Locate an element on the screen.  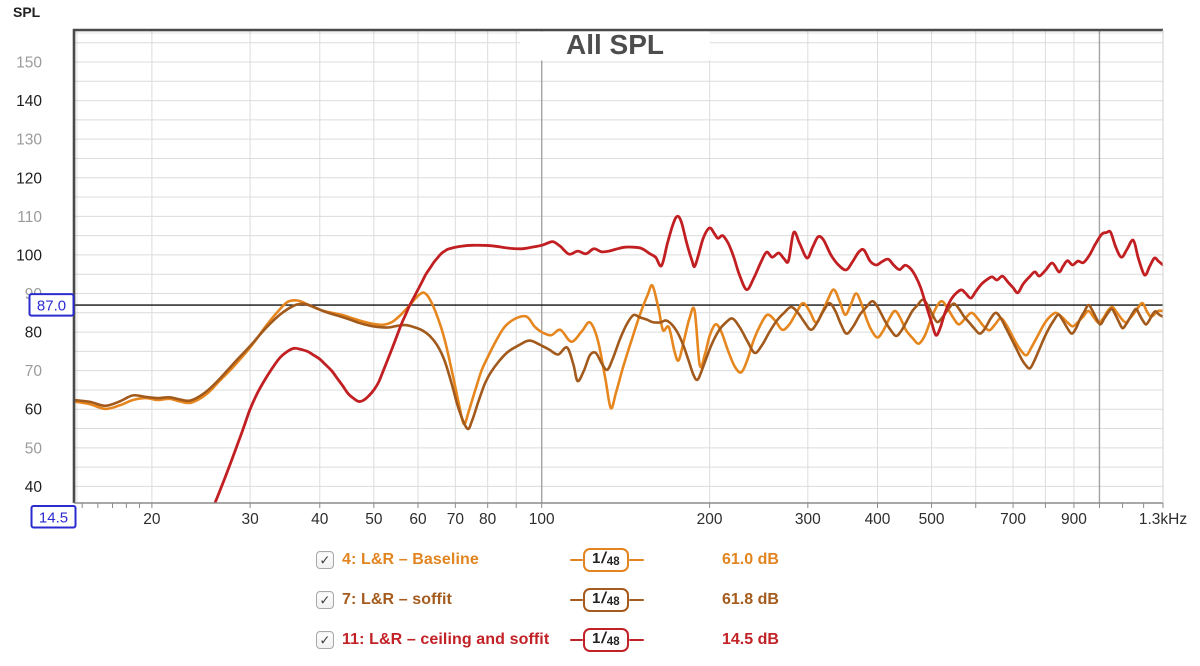
y-tick-label: 110 is located at coordinates (29, 217).